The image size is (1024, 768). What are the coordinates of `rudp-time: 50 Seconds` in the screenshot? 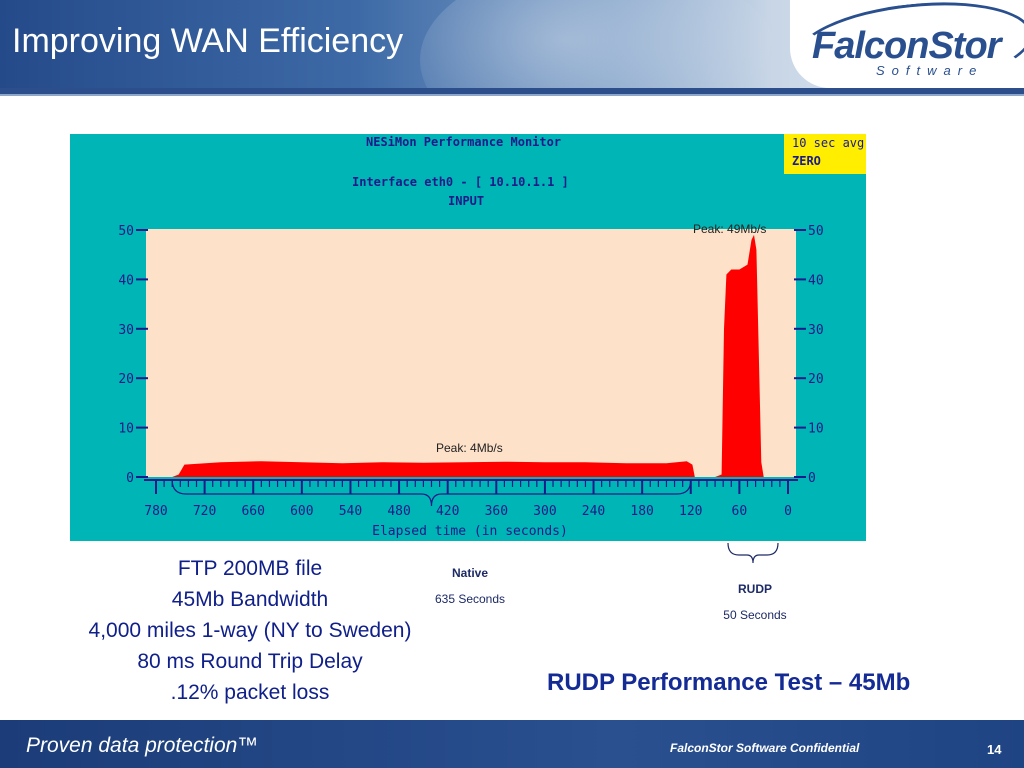 It's located at (755, 615).